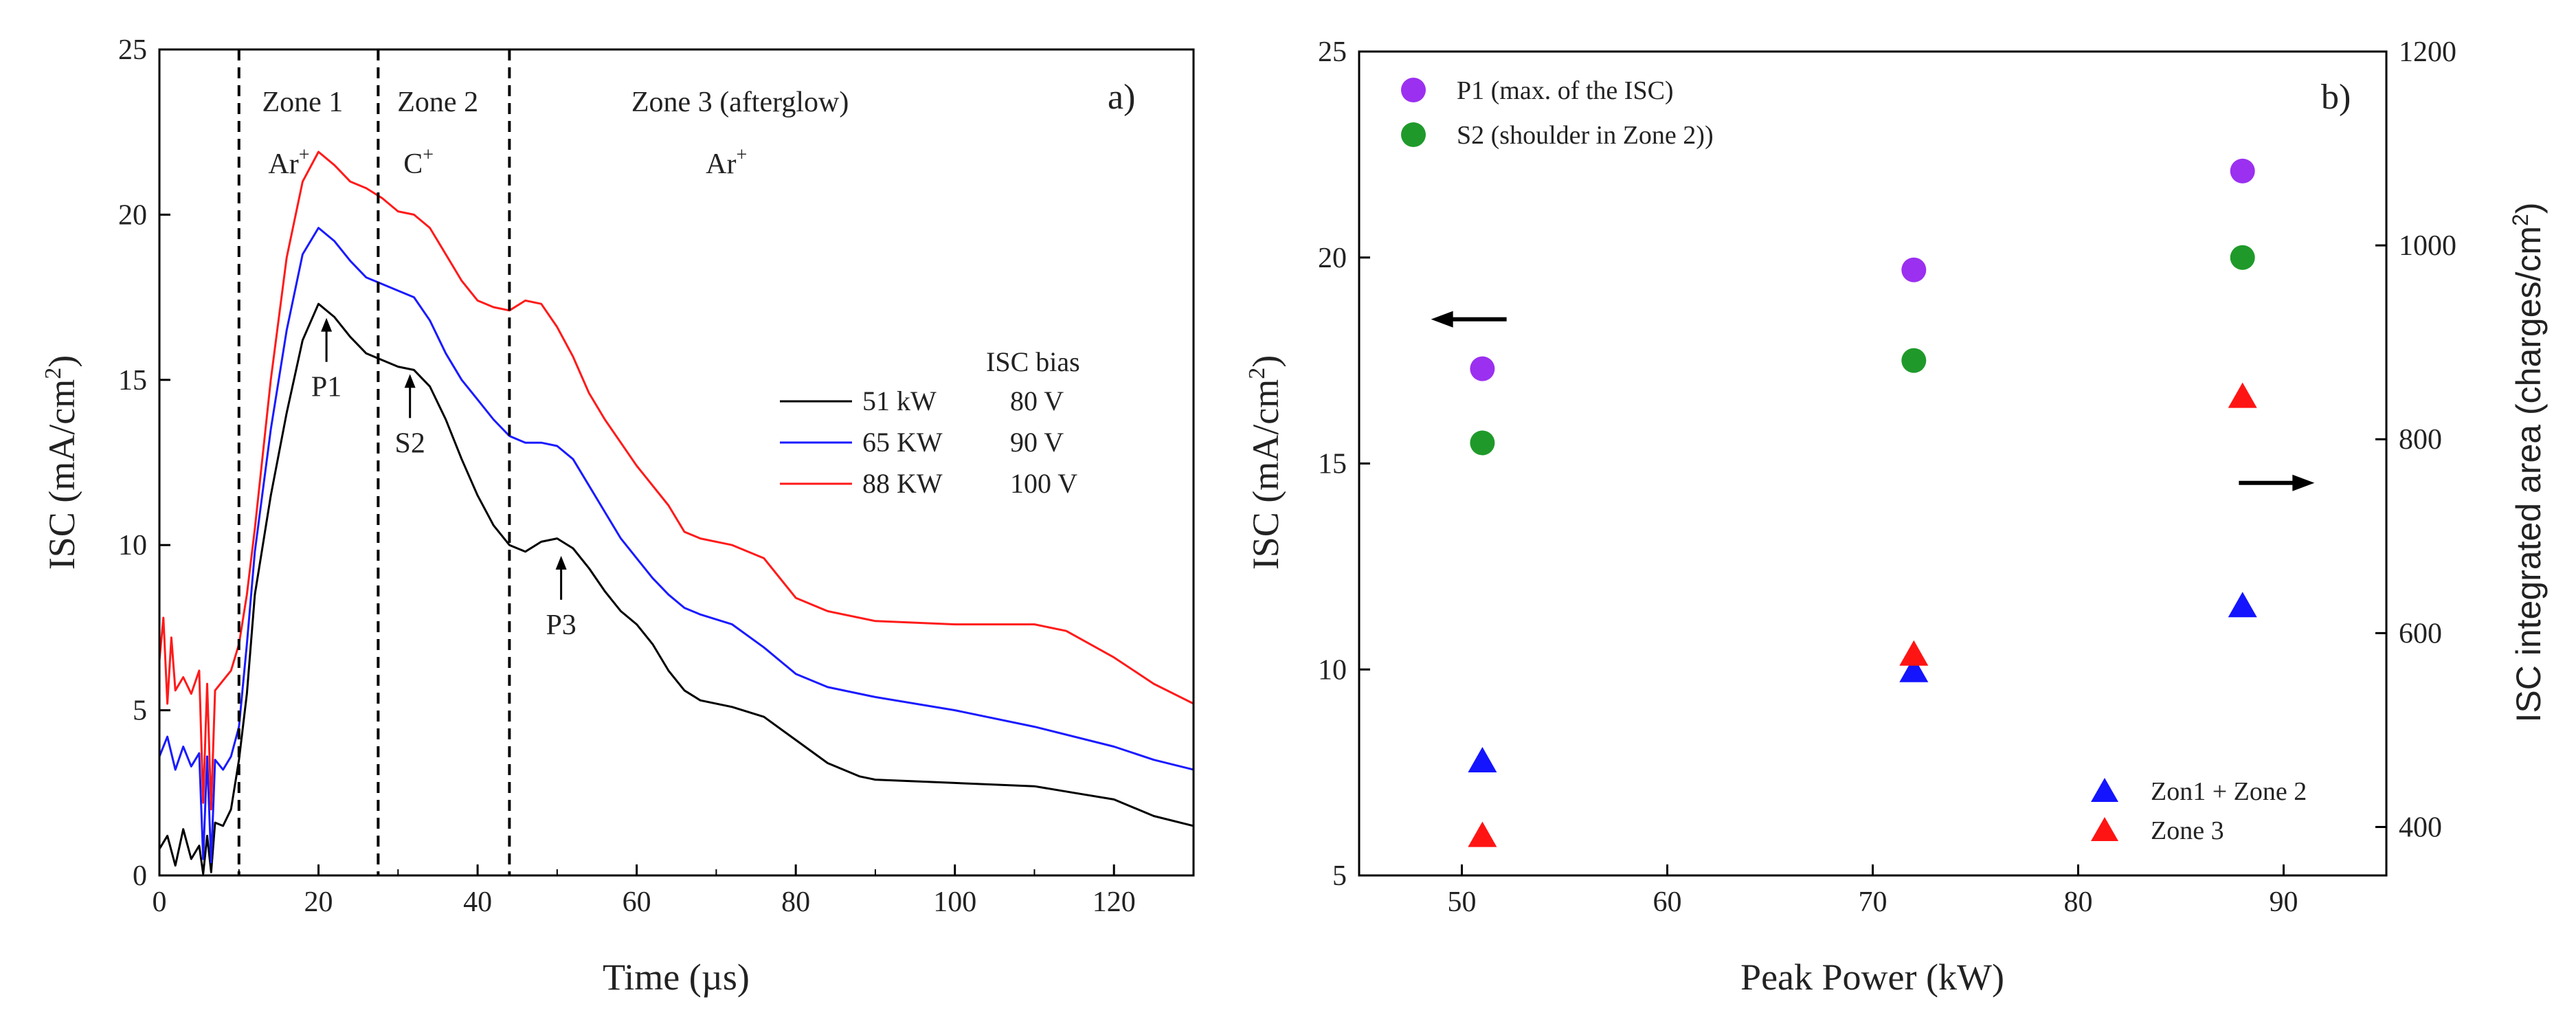 This screenshot has width=2576, height=1017. Describe the element at coordinates (676, 977) in the screenshot. I see `x-axis-title-a: Time (µs)` at that location.